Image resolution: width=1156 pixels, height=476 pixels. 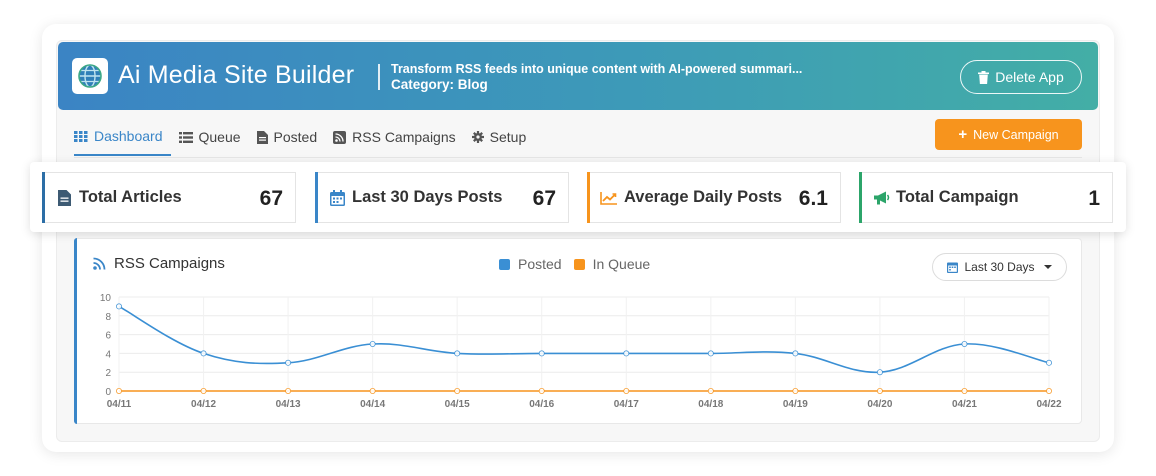 I want to click on list-icon, so click(x=185, y=137).